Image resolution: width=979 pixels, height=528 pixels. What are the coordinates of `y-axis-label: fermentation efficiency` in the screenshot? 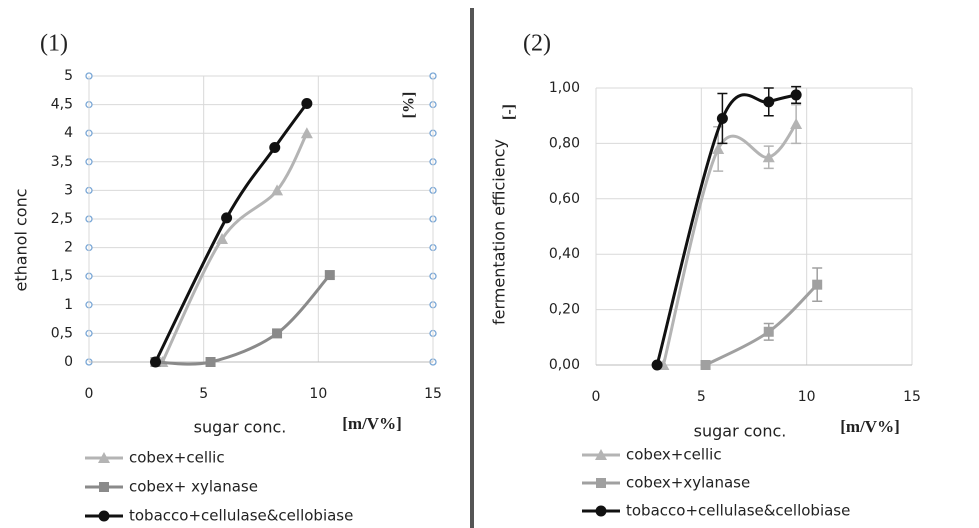 It's located at (499, 232).